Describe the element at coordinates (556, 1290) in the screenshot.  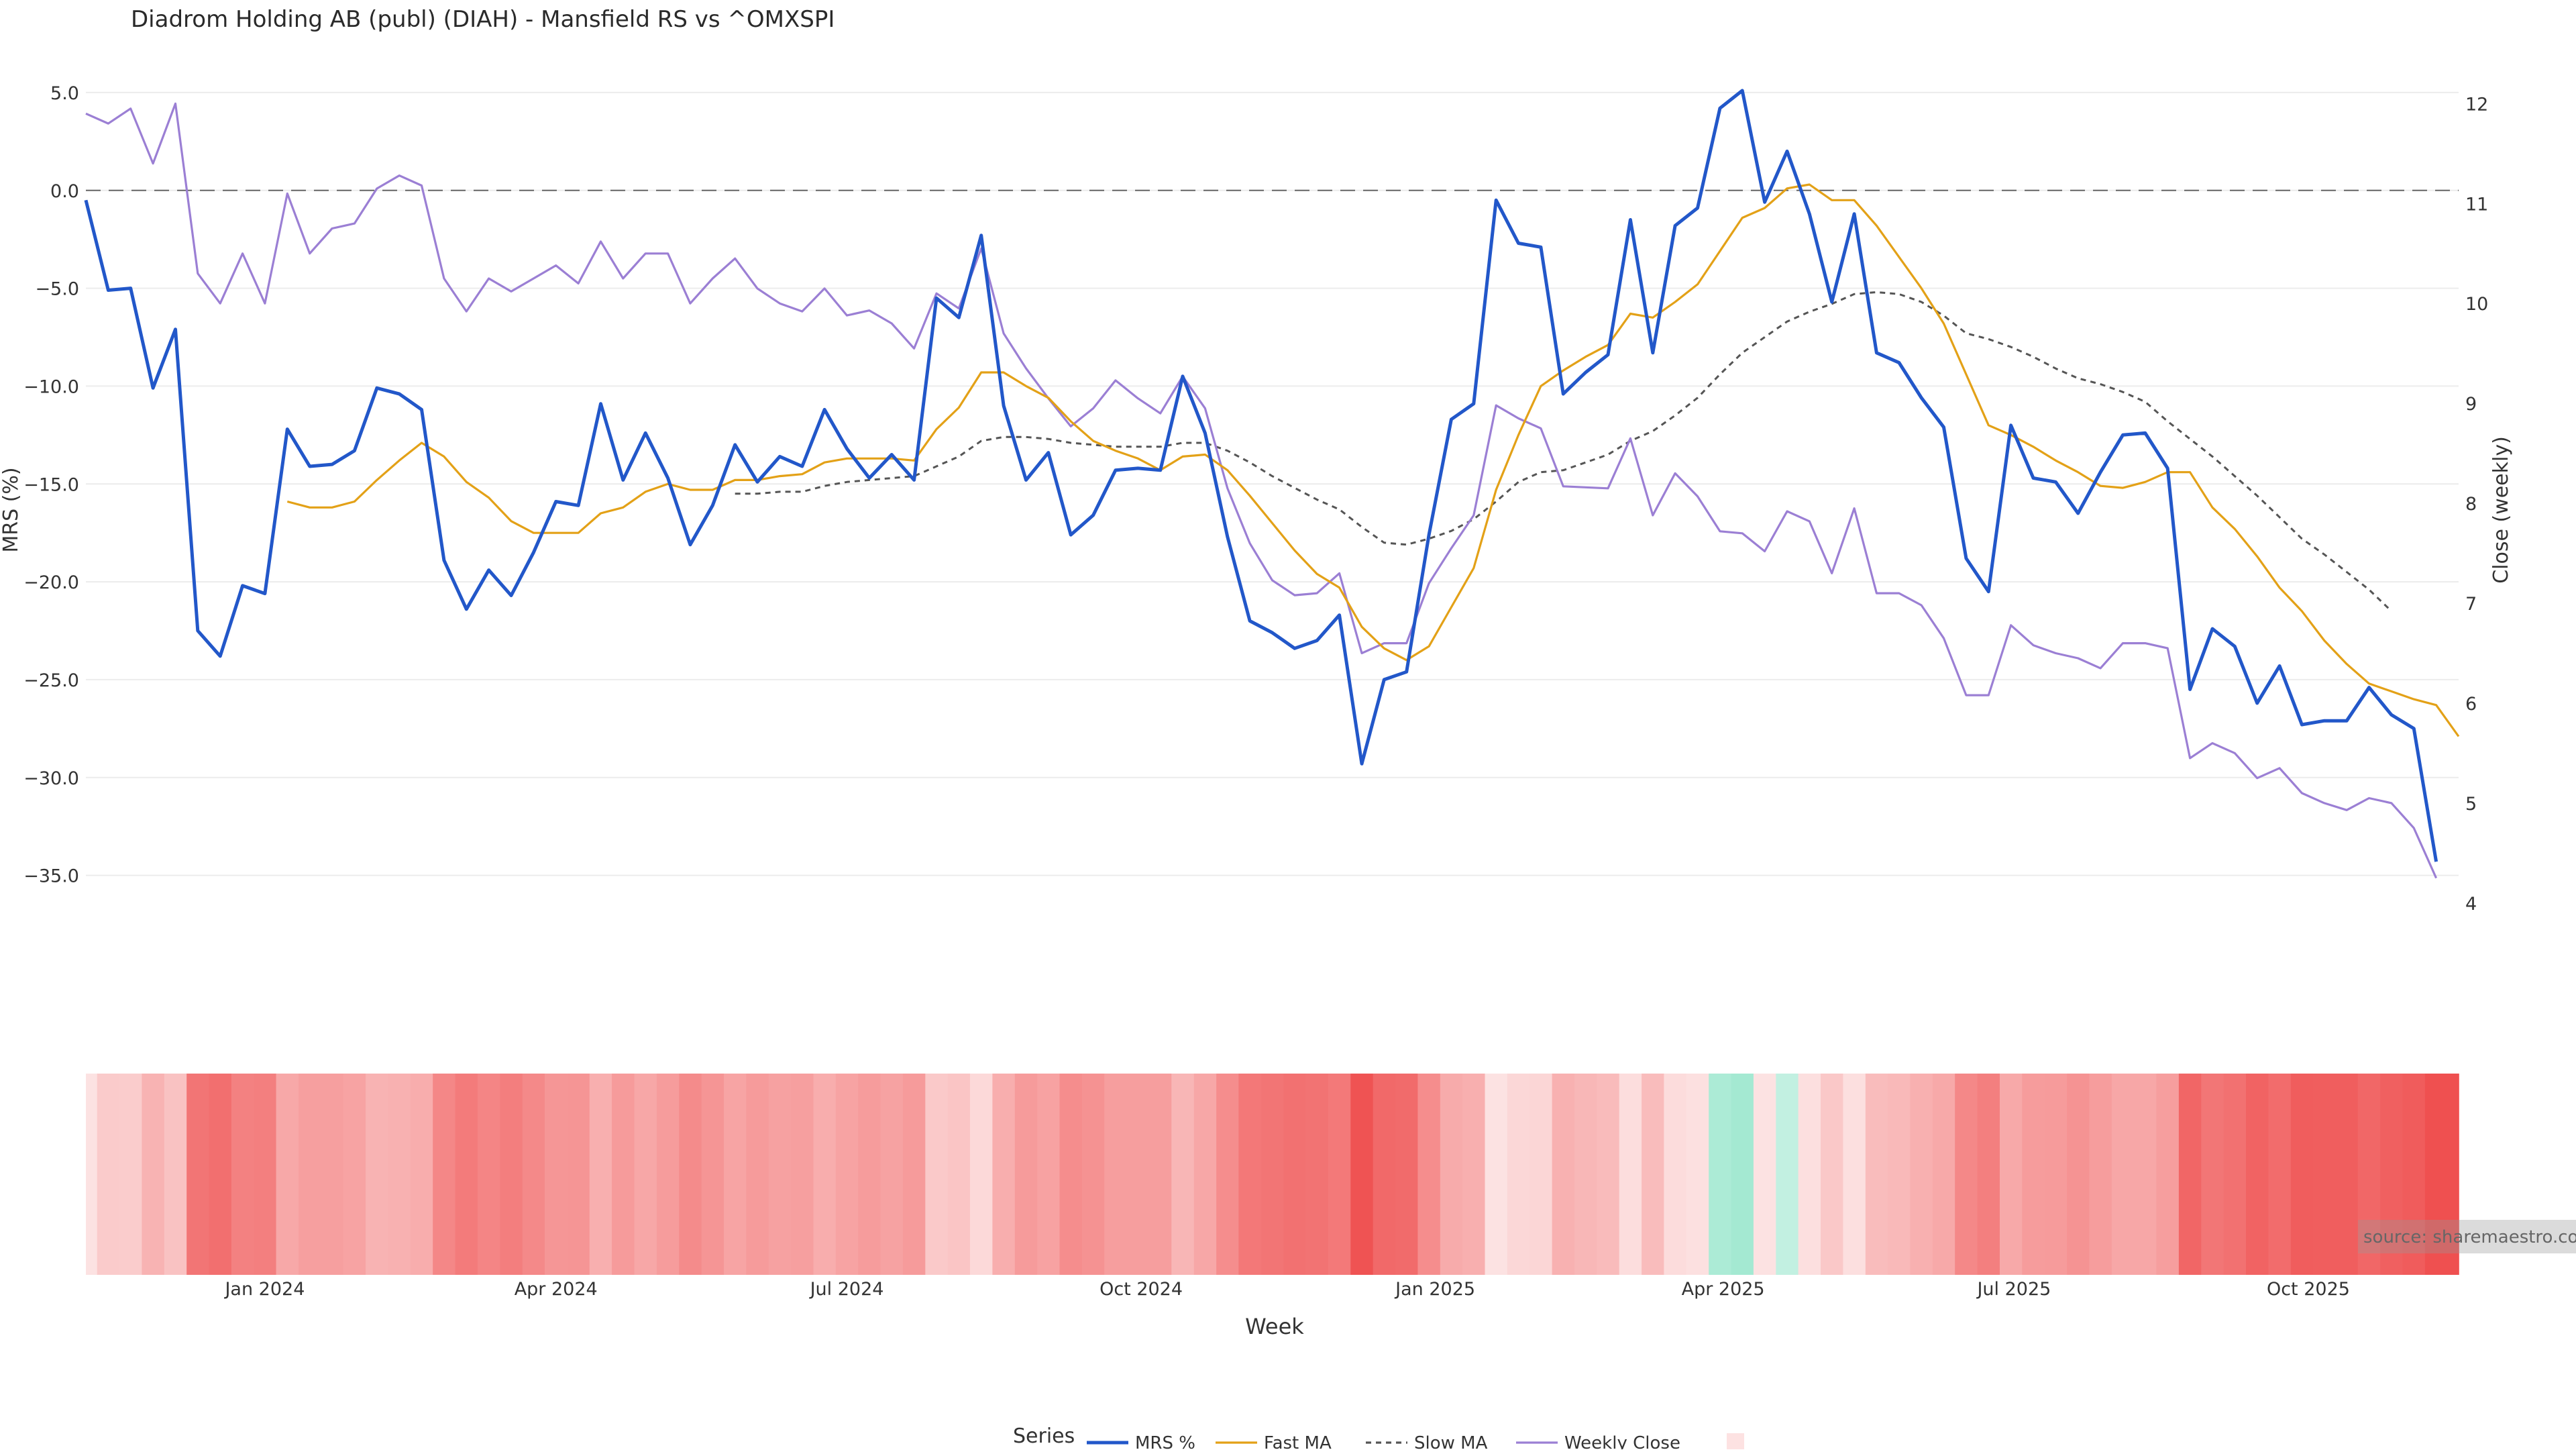
I see `x-tick-label: Apr 2024` at that location.